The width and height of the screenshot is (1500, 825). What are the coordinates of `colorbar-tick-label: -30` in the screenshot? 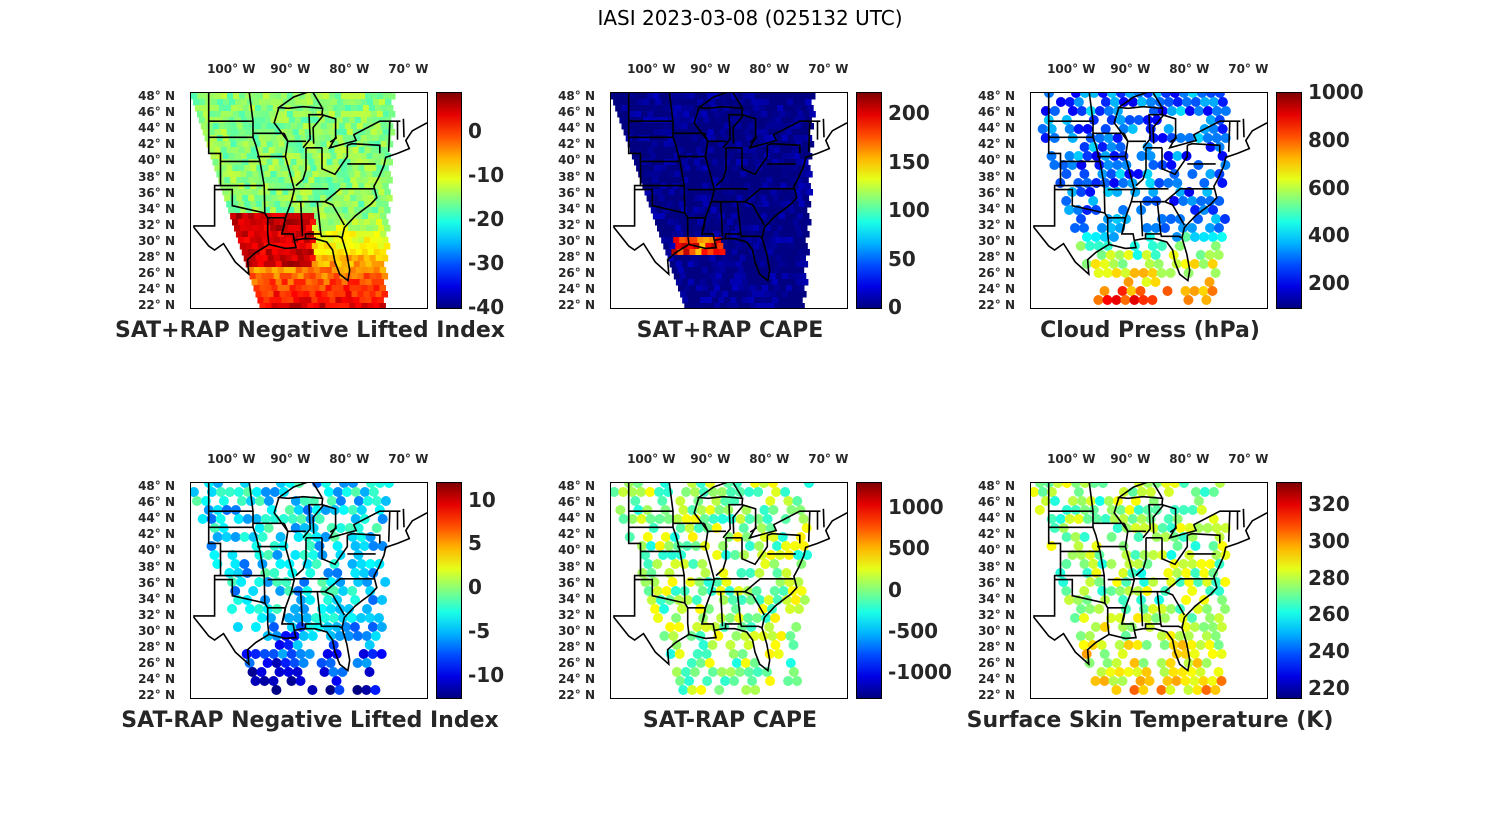 It's located at (486, 263).